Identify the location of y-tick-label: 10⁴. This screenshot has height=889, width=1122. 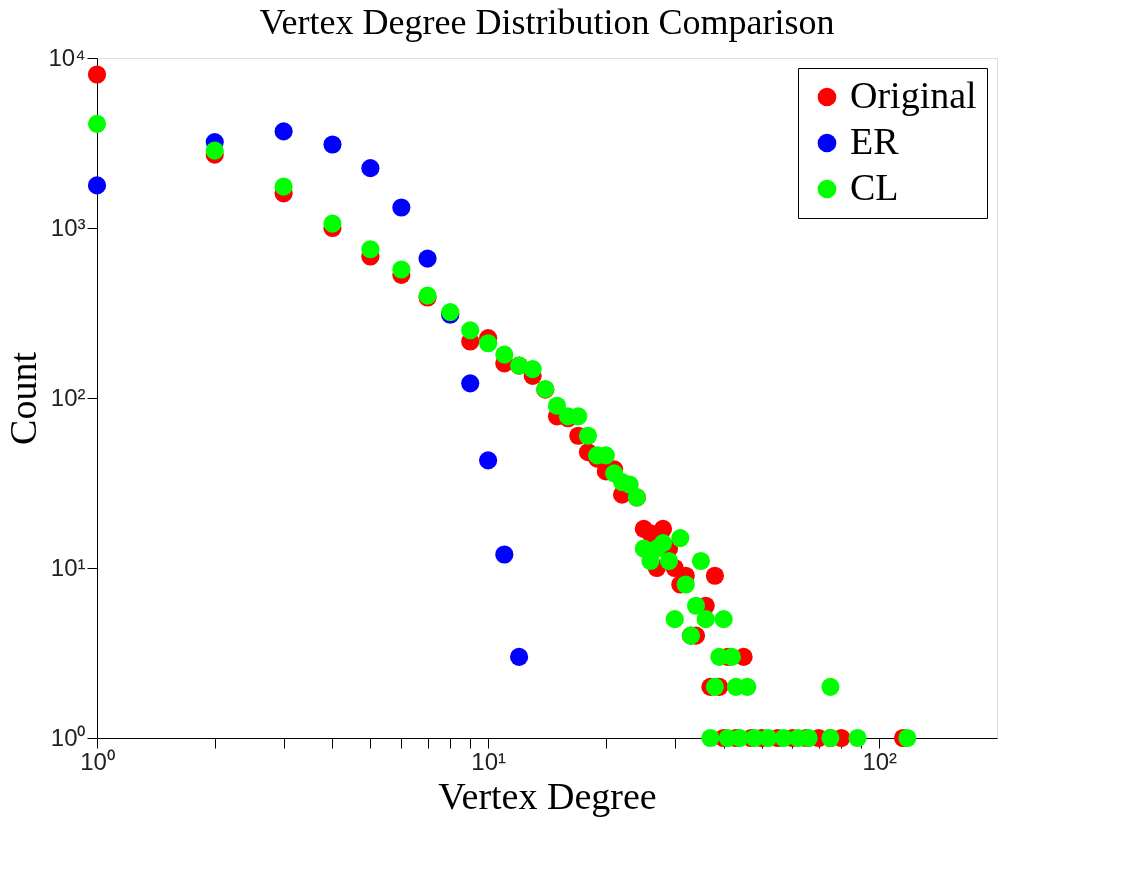
(67, 57).